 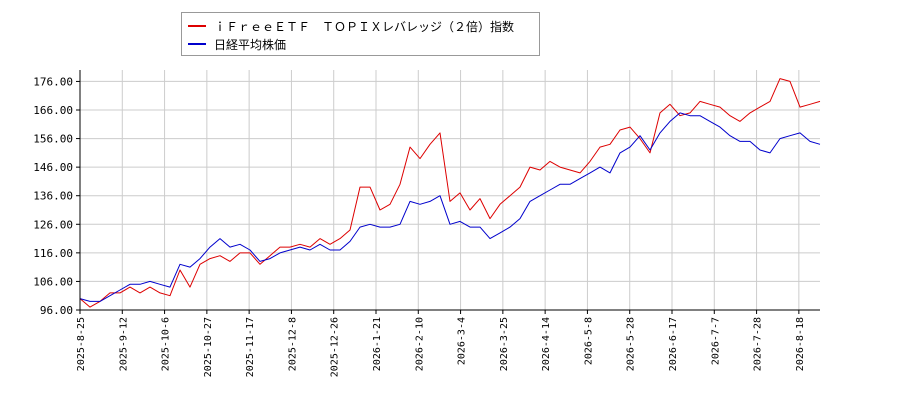 What do you see at coordinates (53, 81) in the screenshot?
I see `y-tick-label: 176.00` at bounding box center [53, 81].